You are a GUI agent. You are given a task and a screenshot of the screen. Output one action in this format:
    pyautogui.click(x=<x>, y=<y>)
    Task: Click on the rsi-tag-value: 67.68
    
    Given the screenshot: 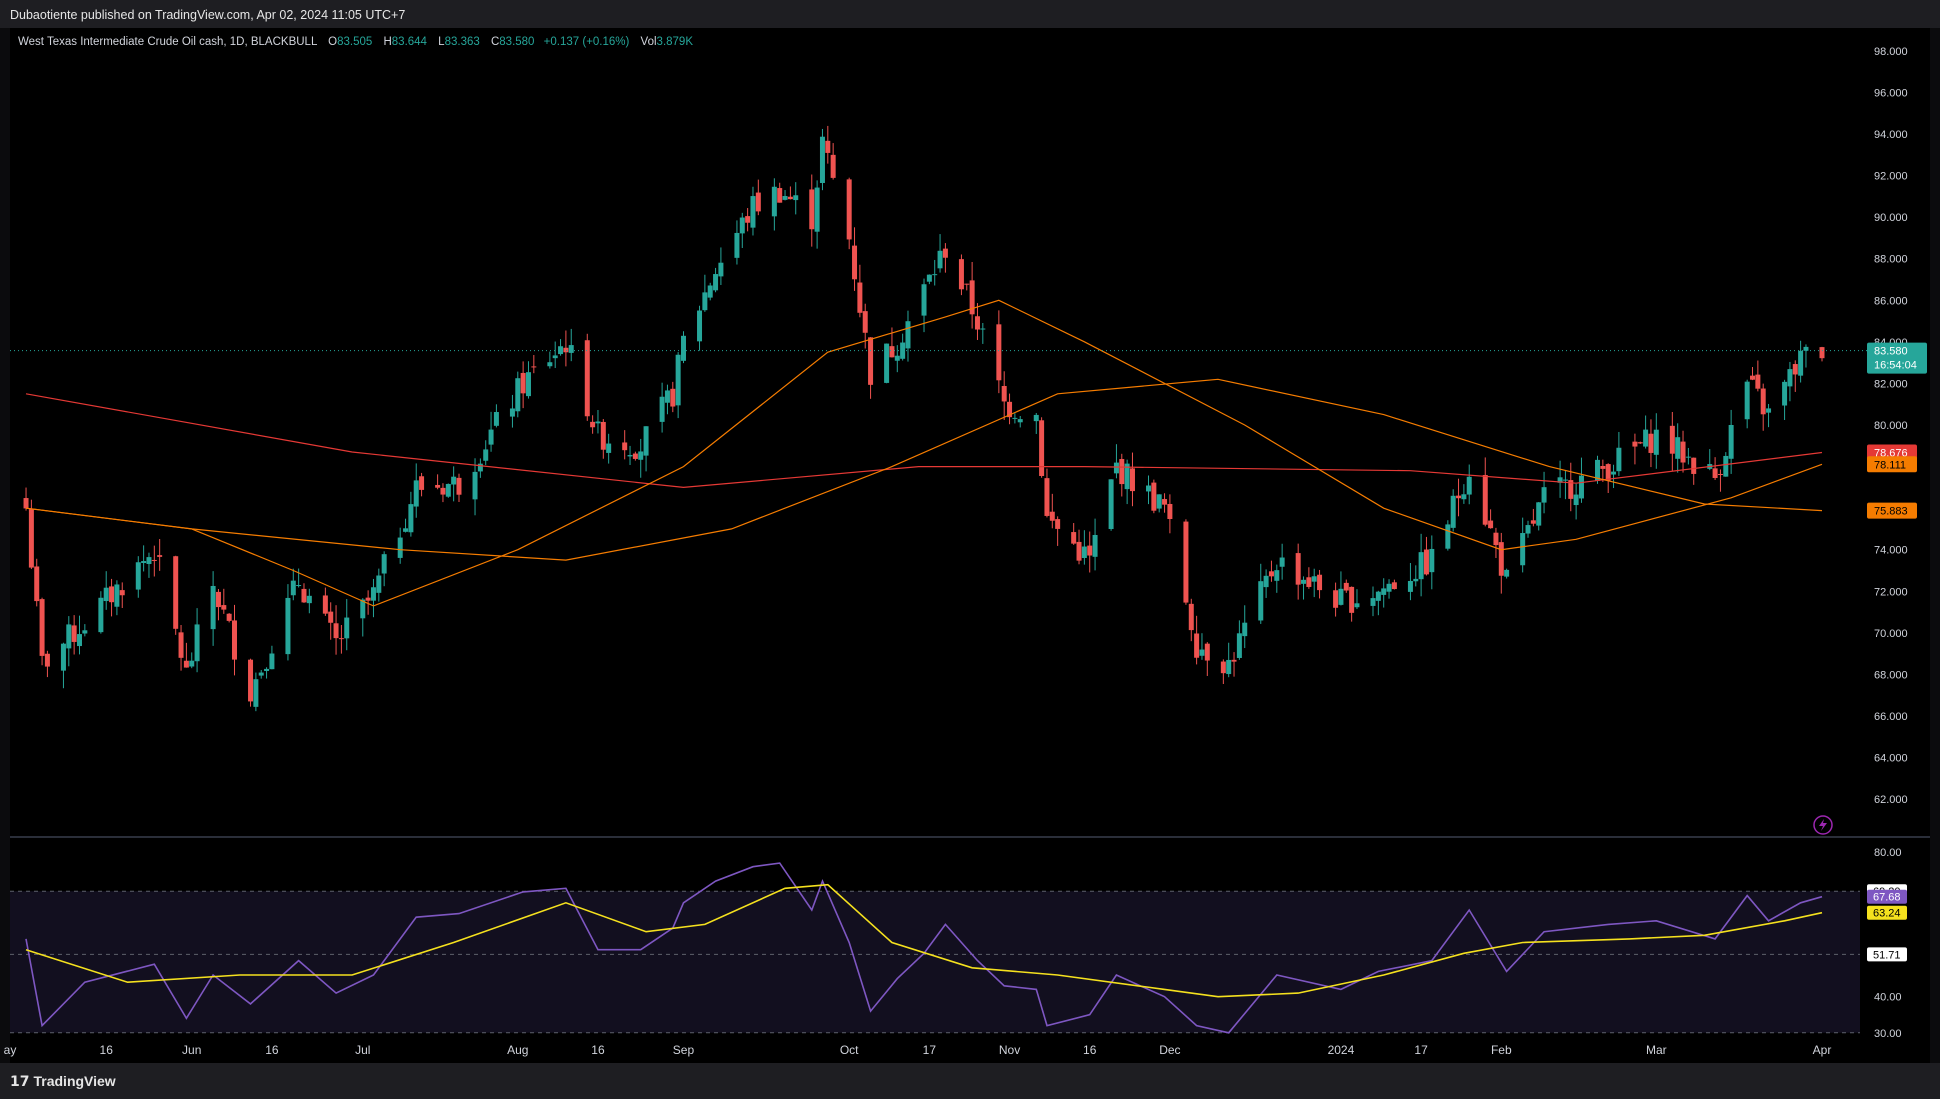 What is the action you would take?
    pyautogui.click(x=1887, y=898)
    